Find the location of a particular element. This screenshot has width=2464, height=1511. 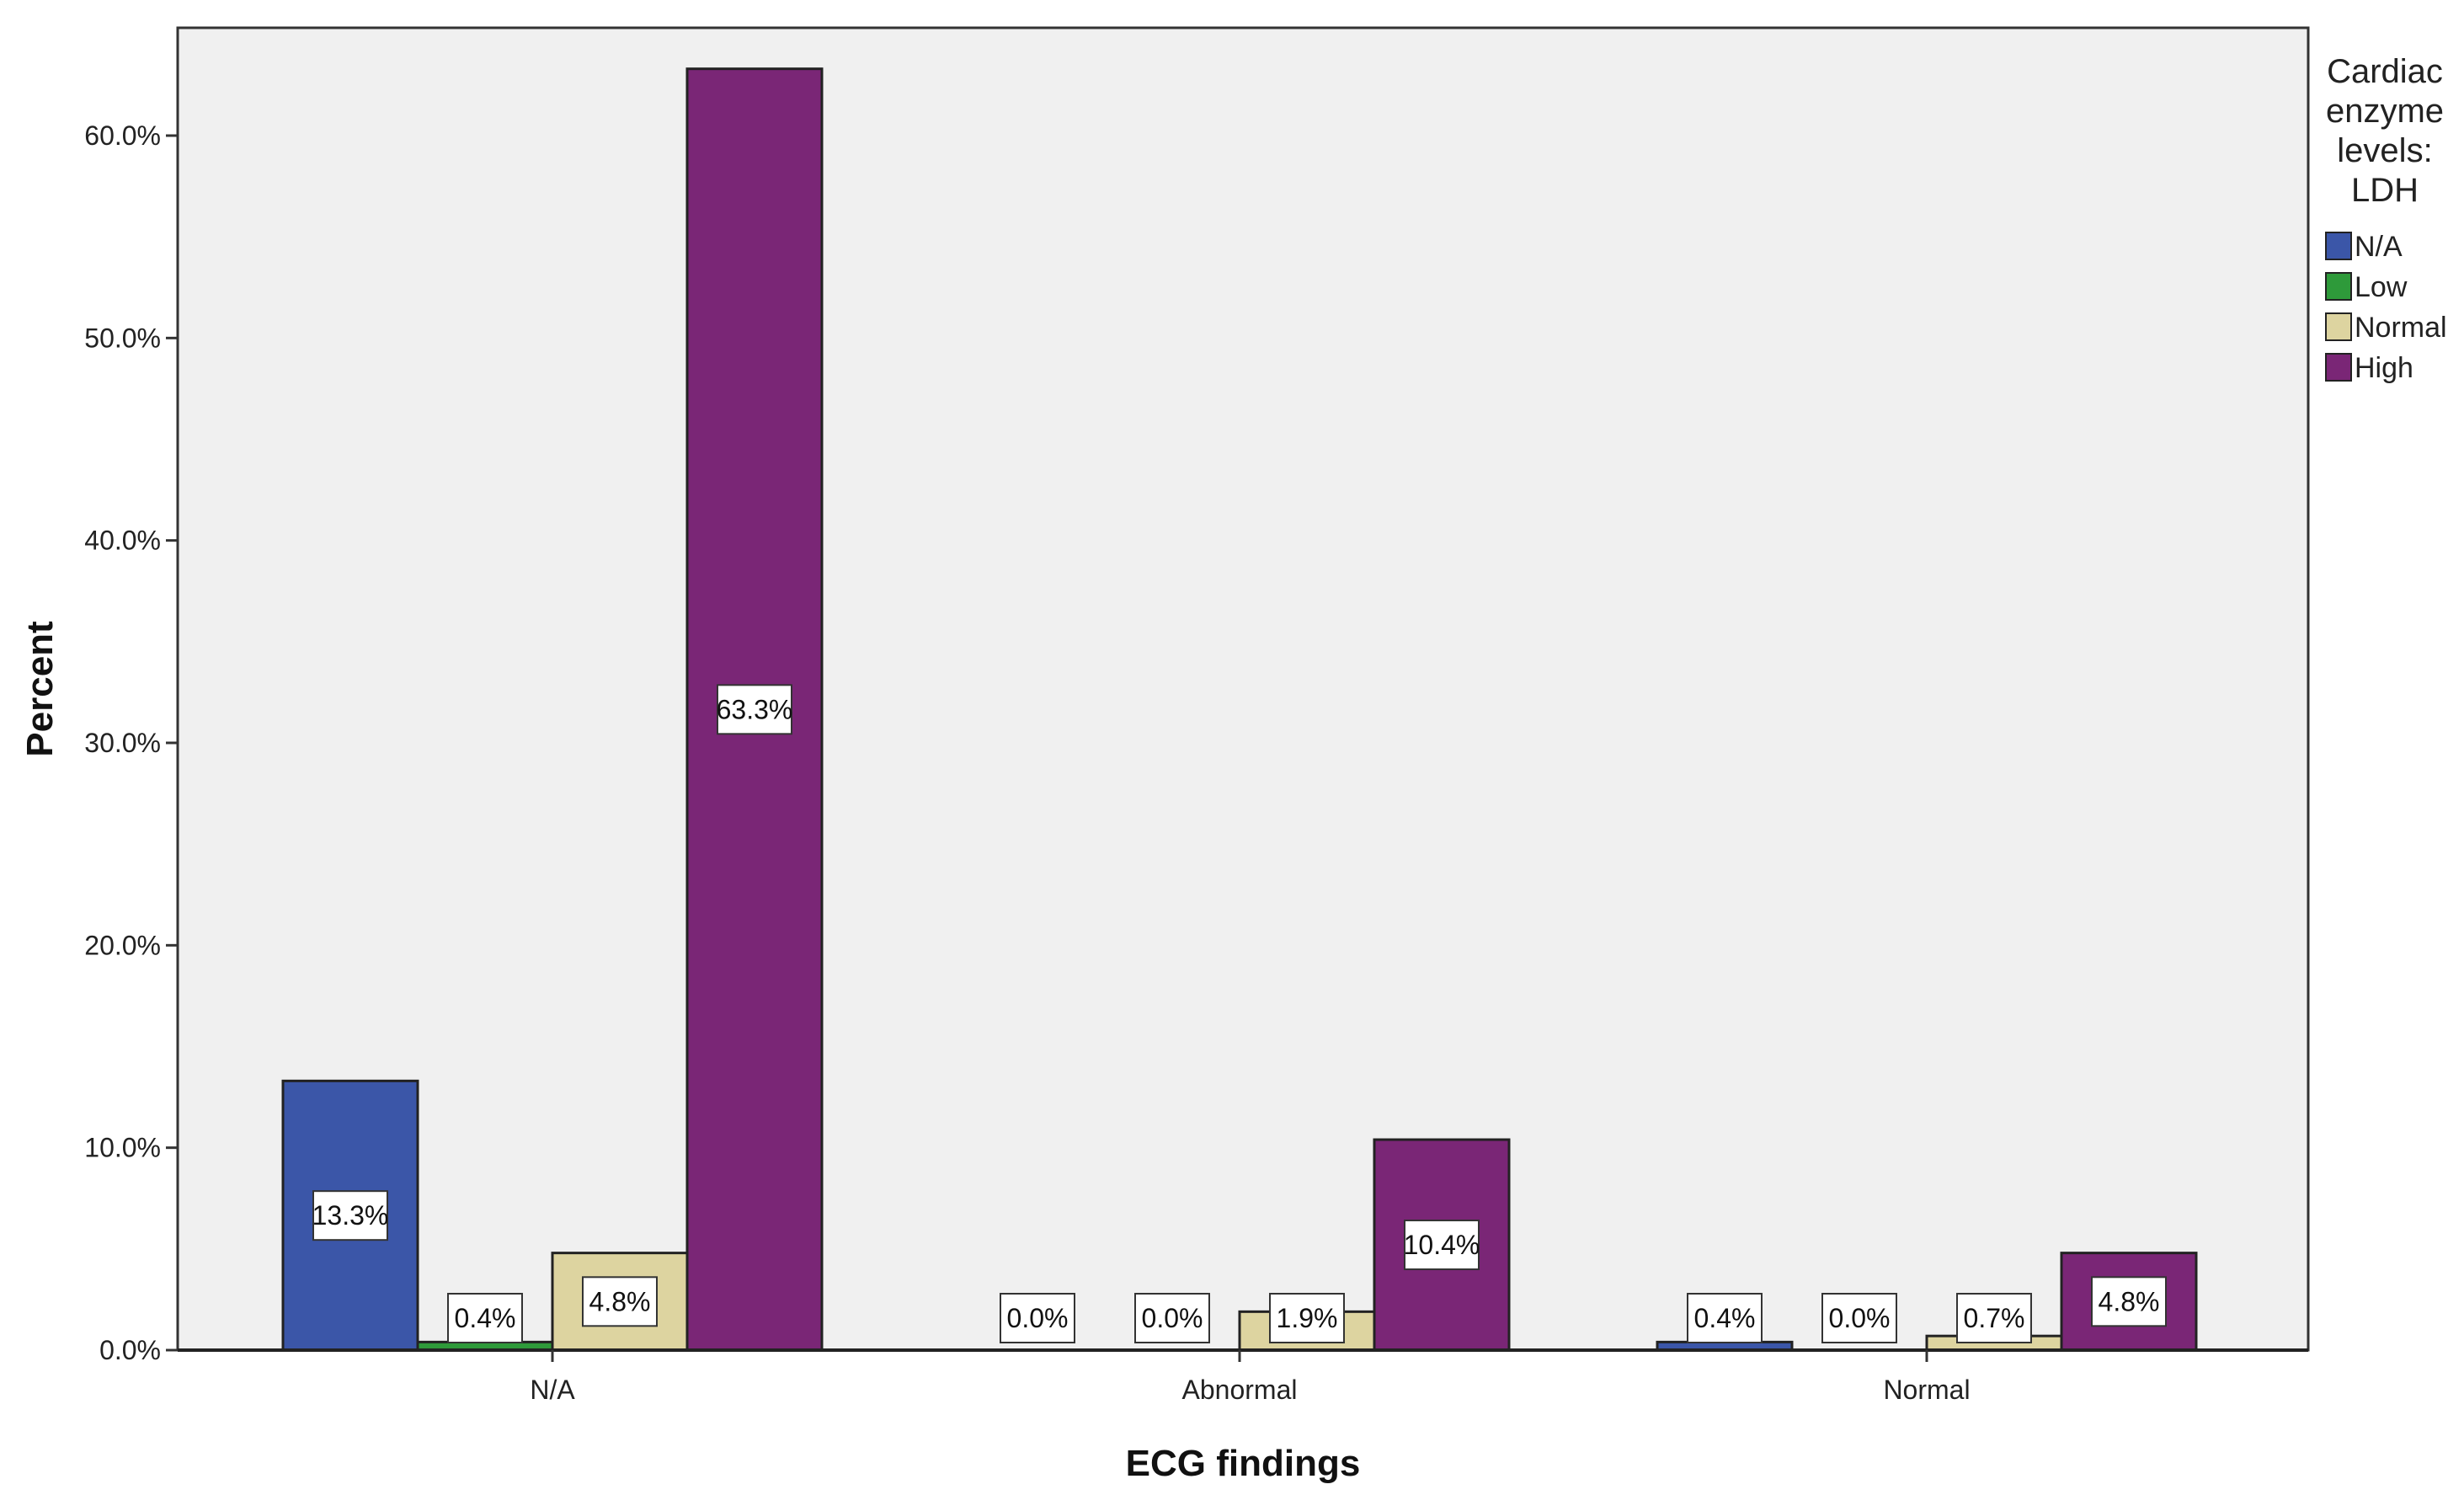

legend-swatch-normal is located at coordinates (2338, 326).